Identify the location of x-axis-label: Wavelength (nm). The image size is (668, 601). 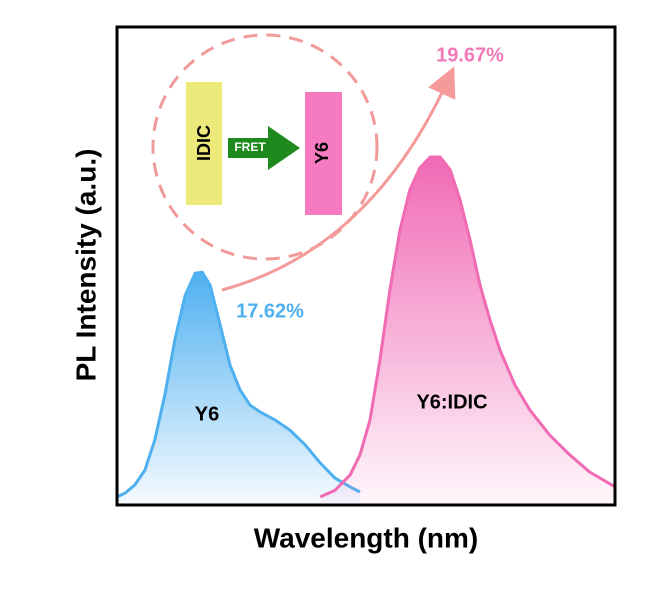
(366, 537).